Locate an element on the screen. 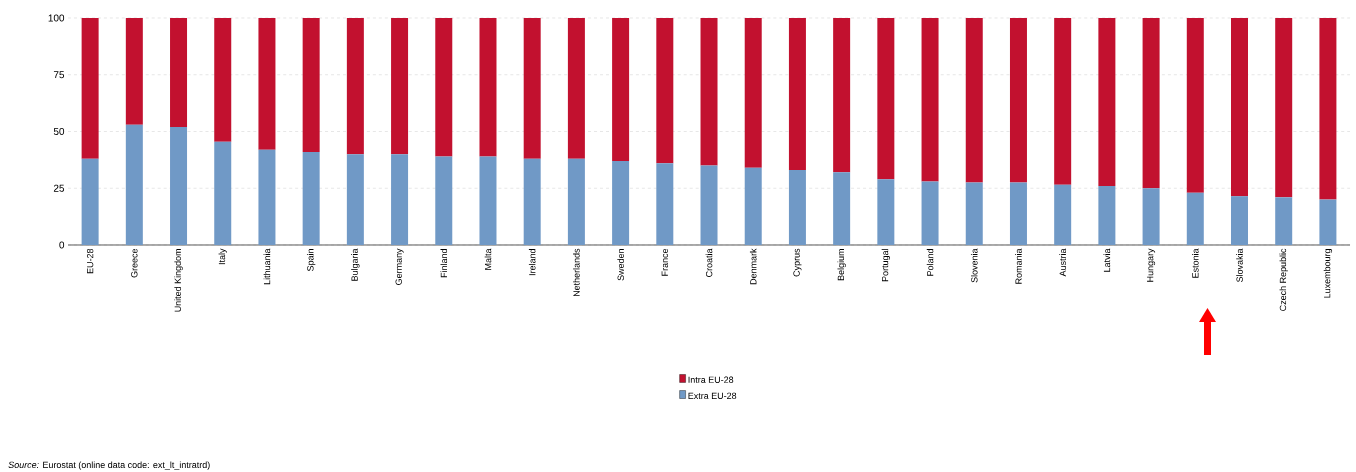 This screenshot has height=472, width=1356. x-tick-label: Hungary is located at coordinates (1151, 265).